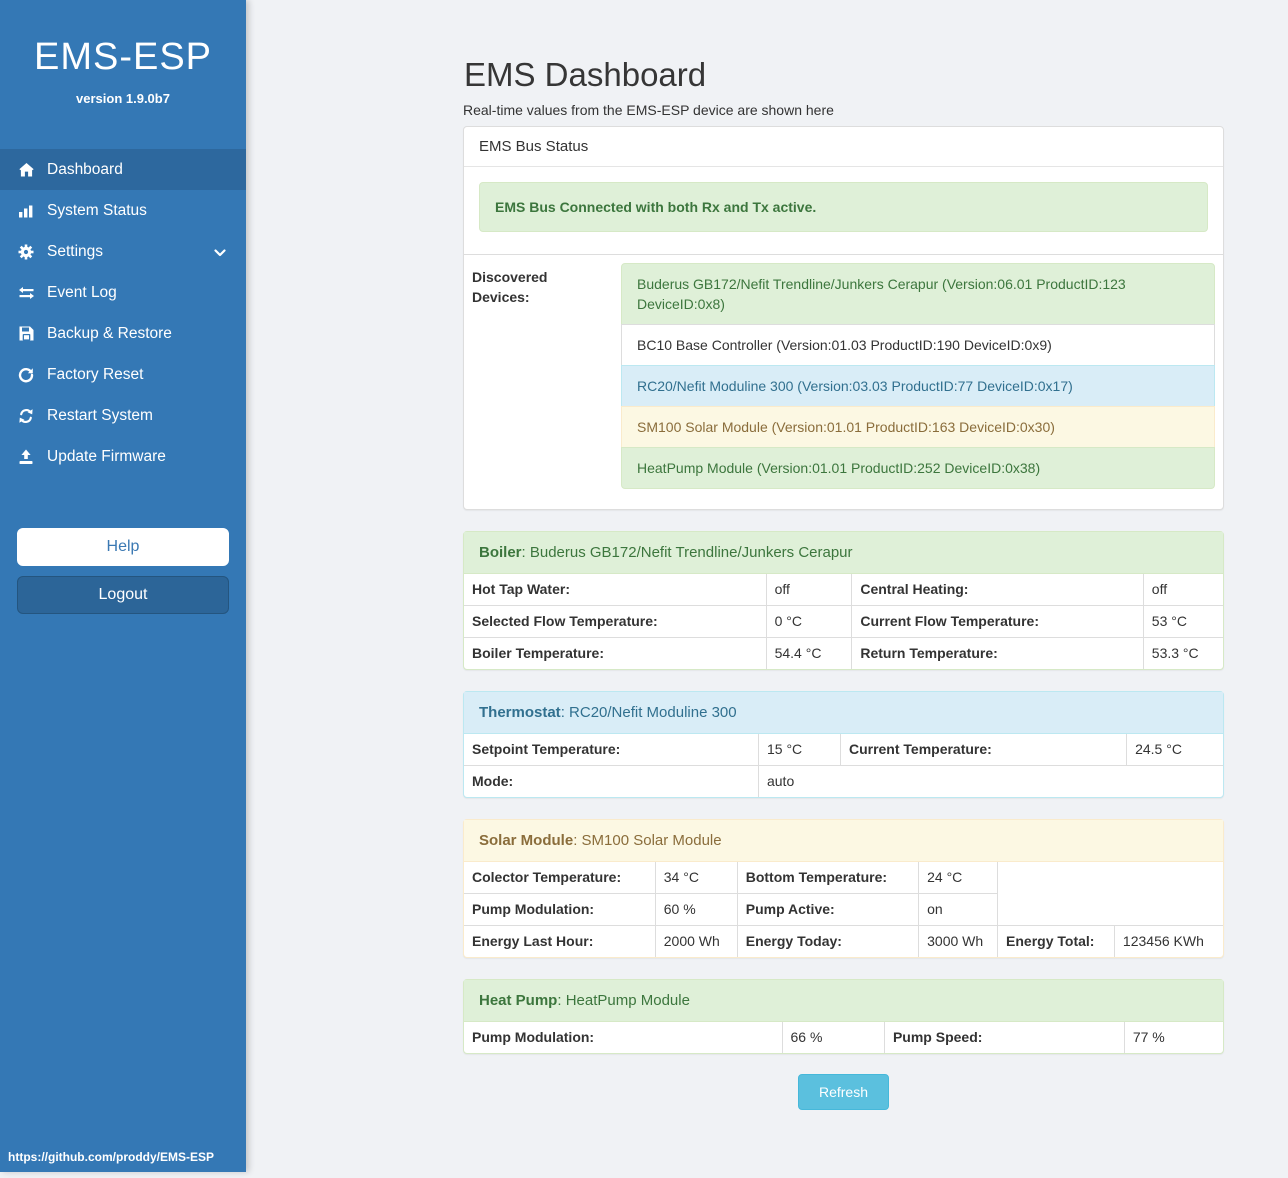 This screenshot has width=1288, height=1178. What do you see at coordinates (26, 457) in the screenshot?
I see `upload-icon` at bounding box center [26, 457].